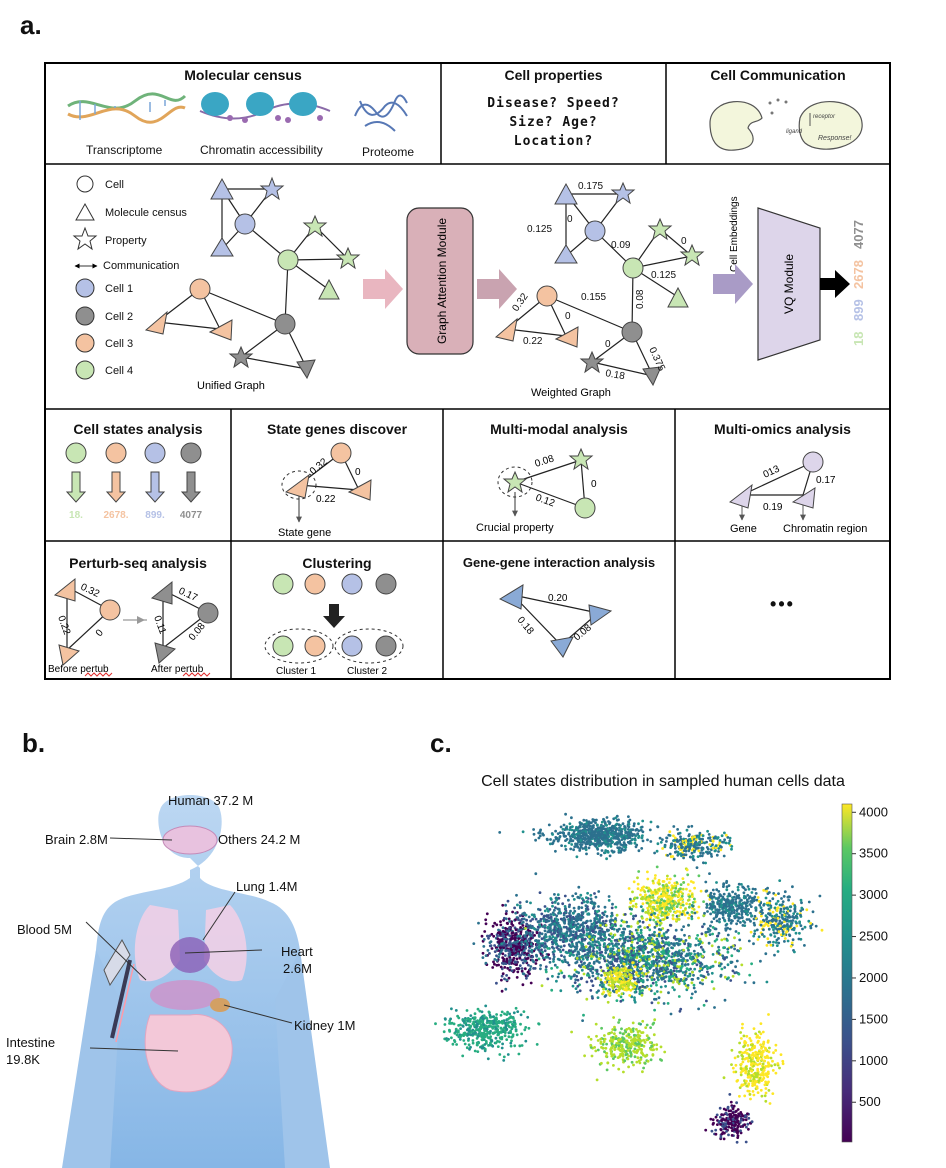 The height and width of the screenshot is (1168, 946). I want to click on gg-w-0: 0.20, so click(558, 598).